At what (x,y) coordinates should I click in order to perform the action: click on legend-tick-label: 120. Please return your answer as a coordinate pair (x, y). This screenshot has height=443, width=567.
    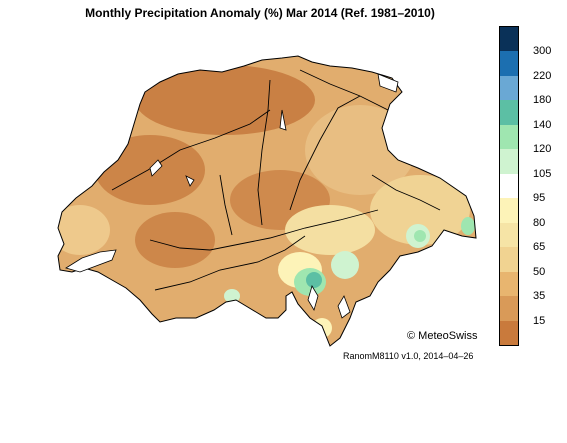
    Looking at the image, I should click on (542, 149).